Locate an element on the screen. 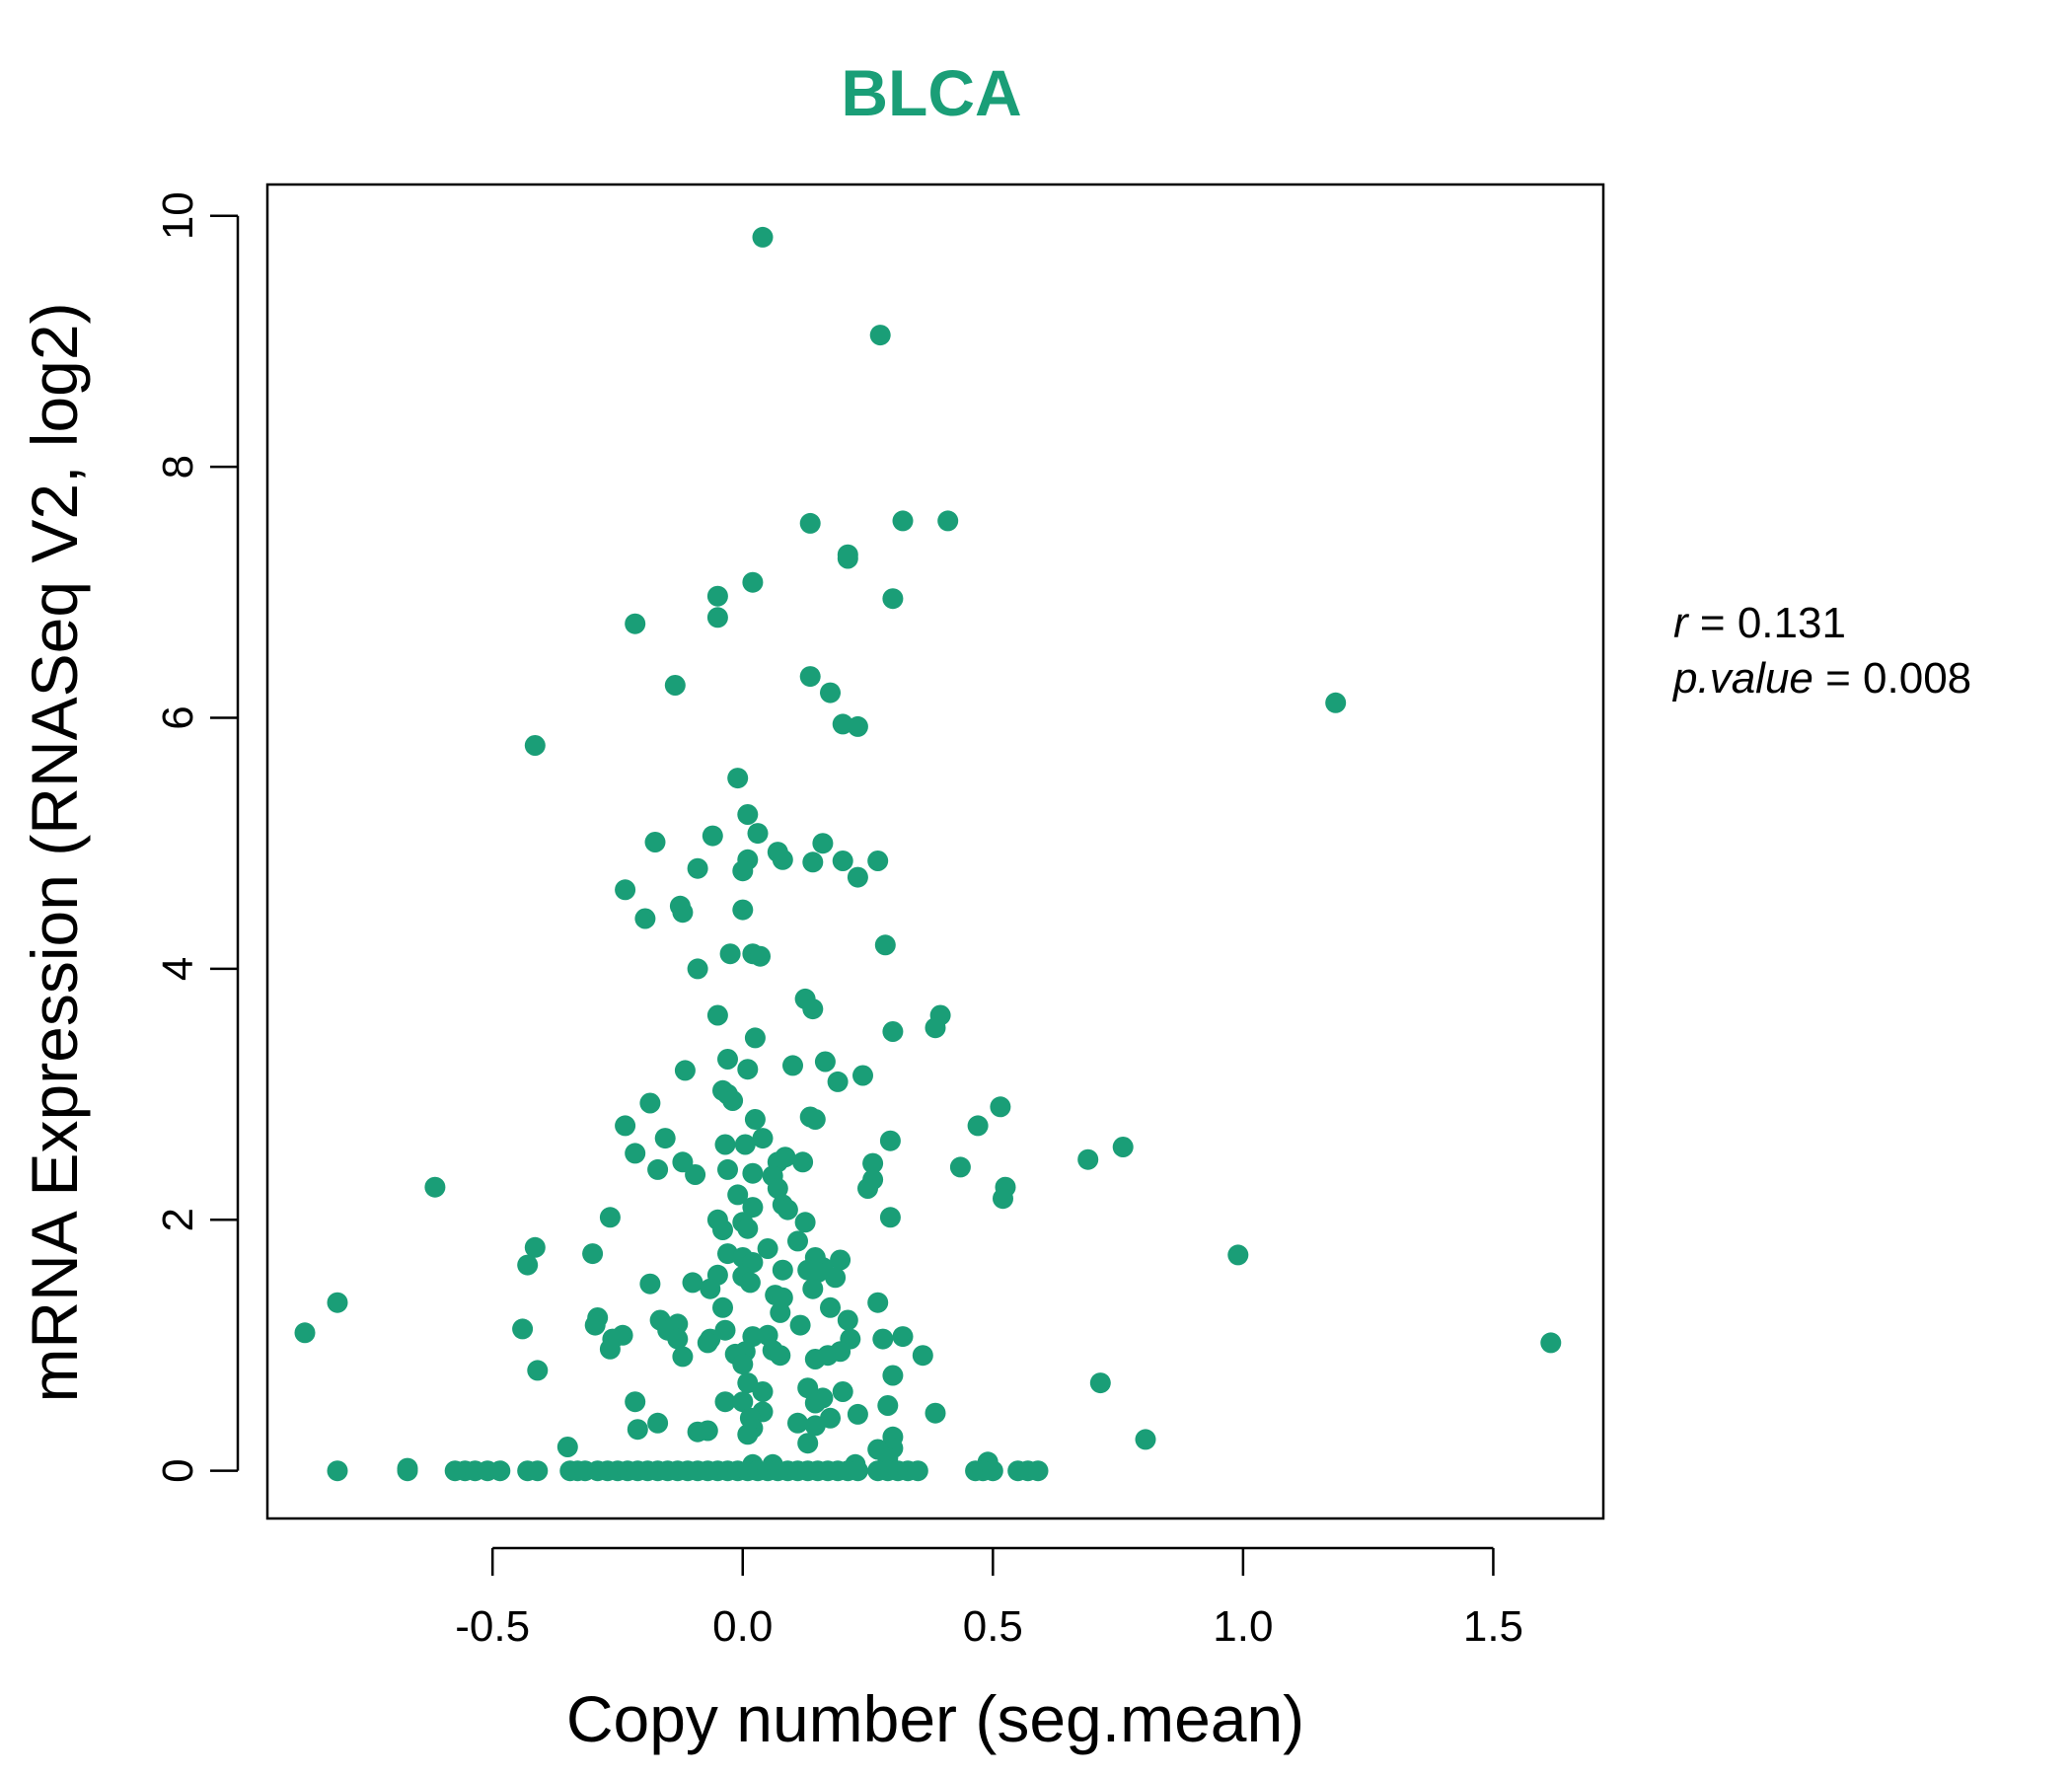  chart-title: BLCA is located at coordinates (931, 93).